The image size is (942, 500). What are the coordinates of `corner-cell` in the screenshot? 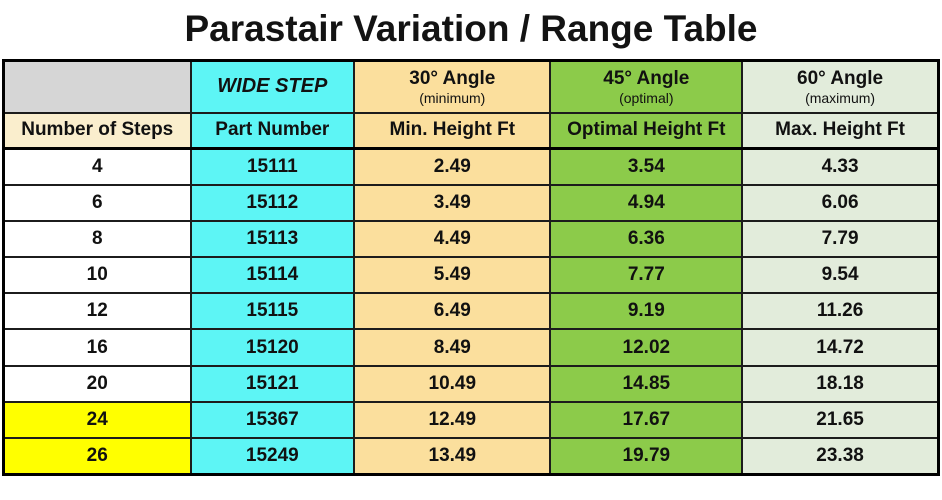 It's located at (97, 86).